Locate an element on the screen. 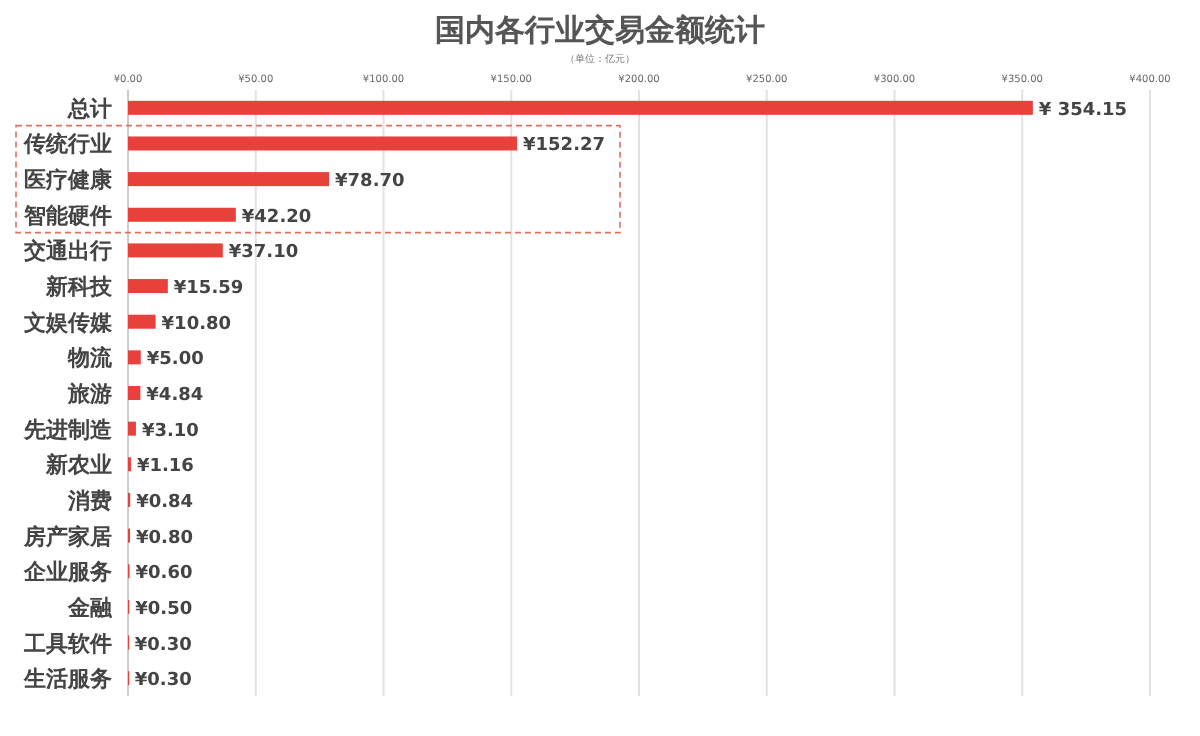 This screenshot has width=1200, height=736. data-label: ¥4.84 is located at coordinates (175, 396).